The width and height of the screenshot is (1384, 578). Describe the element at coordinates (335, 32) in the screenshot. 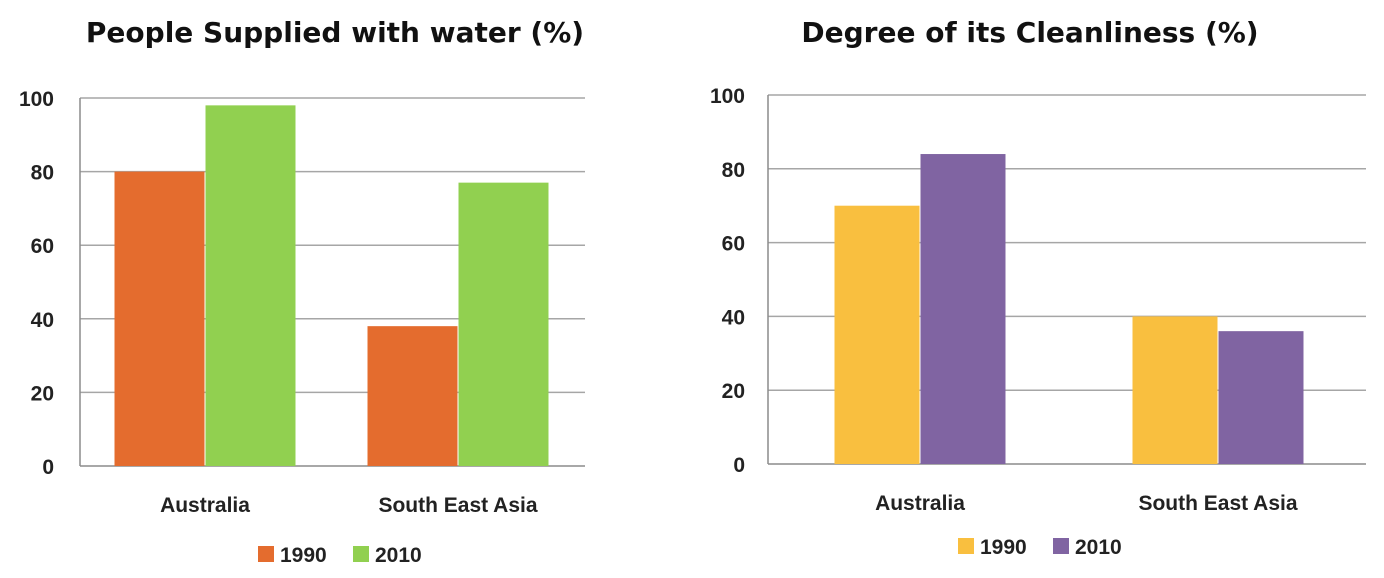

I see `chart-title: People Supplied with water (%)` at that location.